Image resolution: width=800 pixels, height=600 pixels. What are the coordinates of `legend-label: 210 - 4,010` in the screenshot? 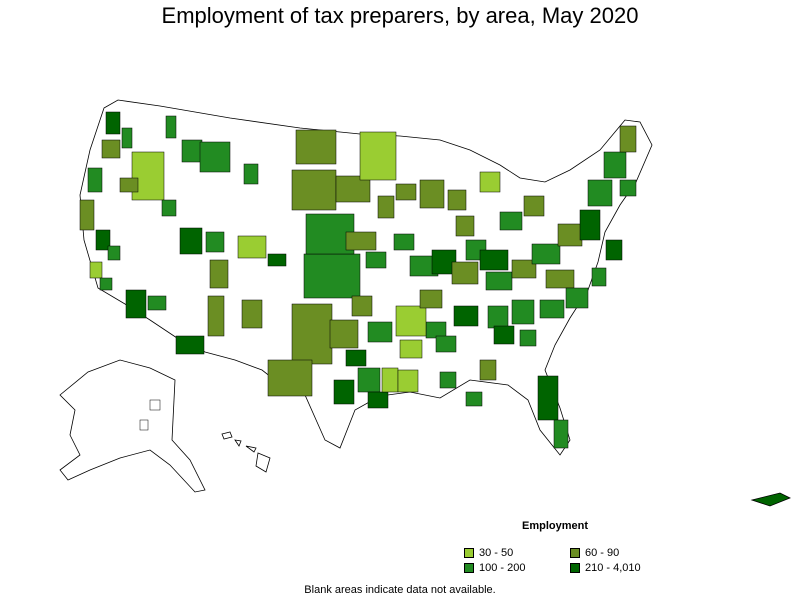 It's located at (613, 568).